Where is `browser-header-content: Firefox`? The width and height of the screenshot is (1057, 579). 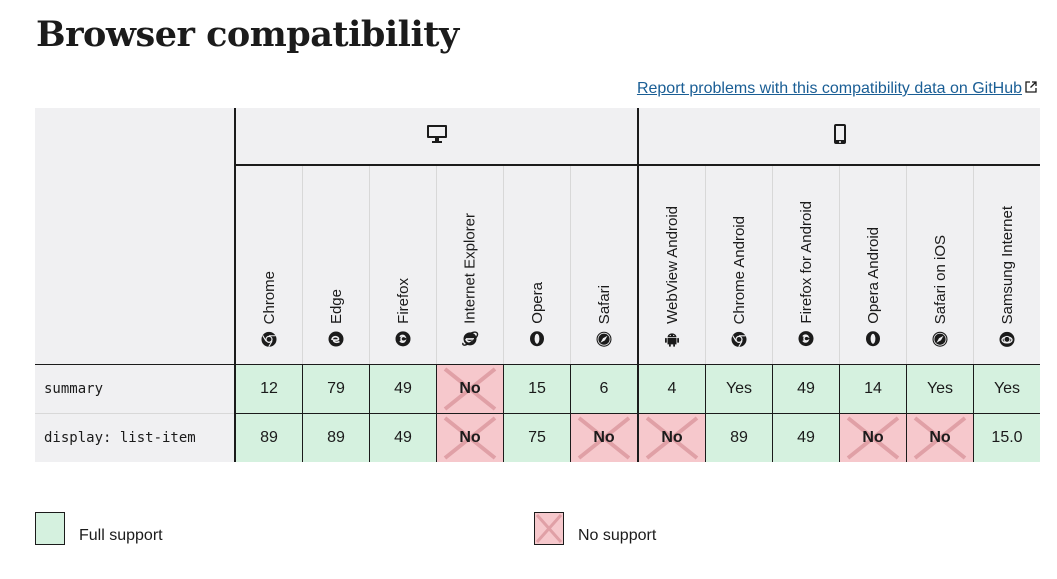 browser-header-content: Firefox is located at coordinates (403, 312).